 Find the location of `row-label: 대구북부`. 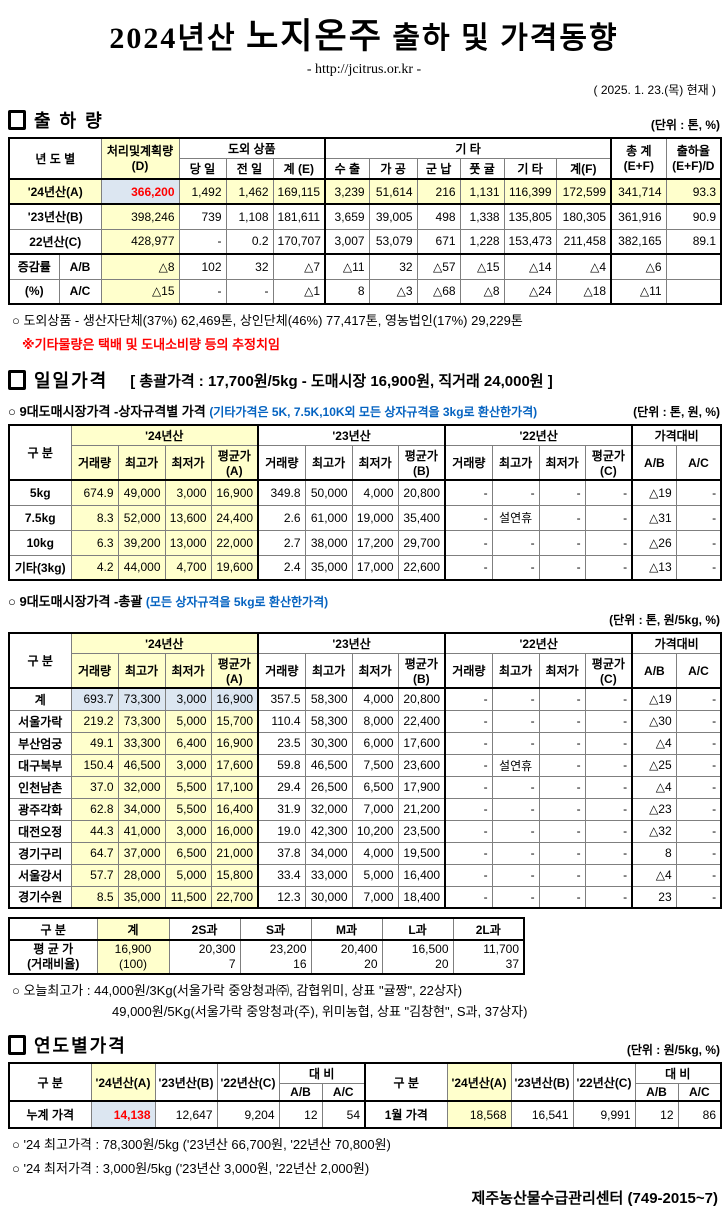

row-label: 대구북부 is located at coordinates (40, 765).